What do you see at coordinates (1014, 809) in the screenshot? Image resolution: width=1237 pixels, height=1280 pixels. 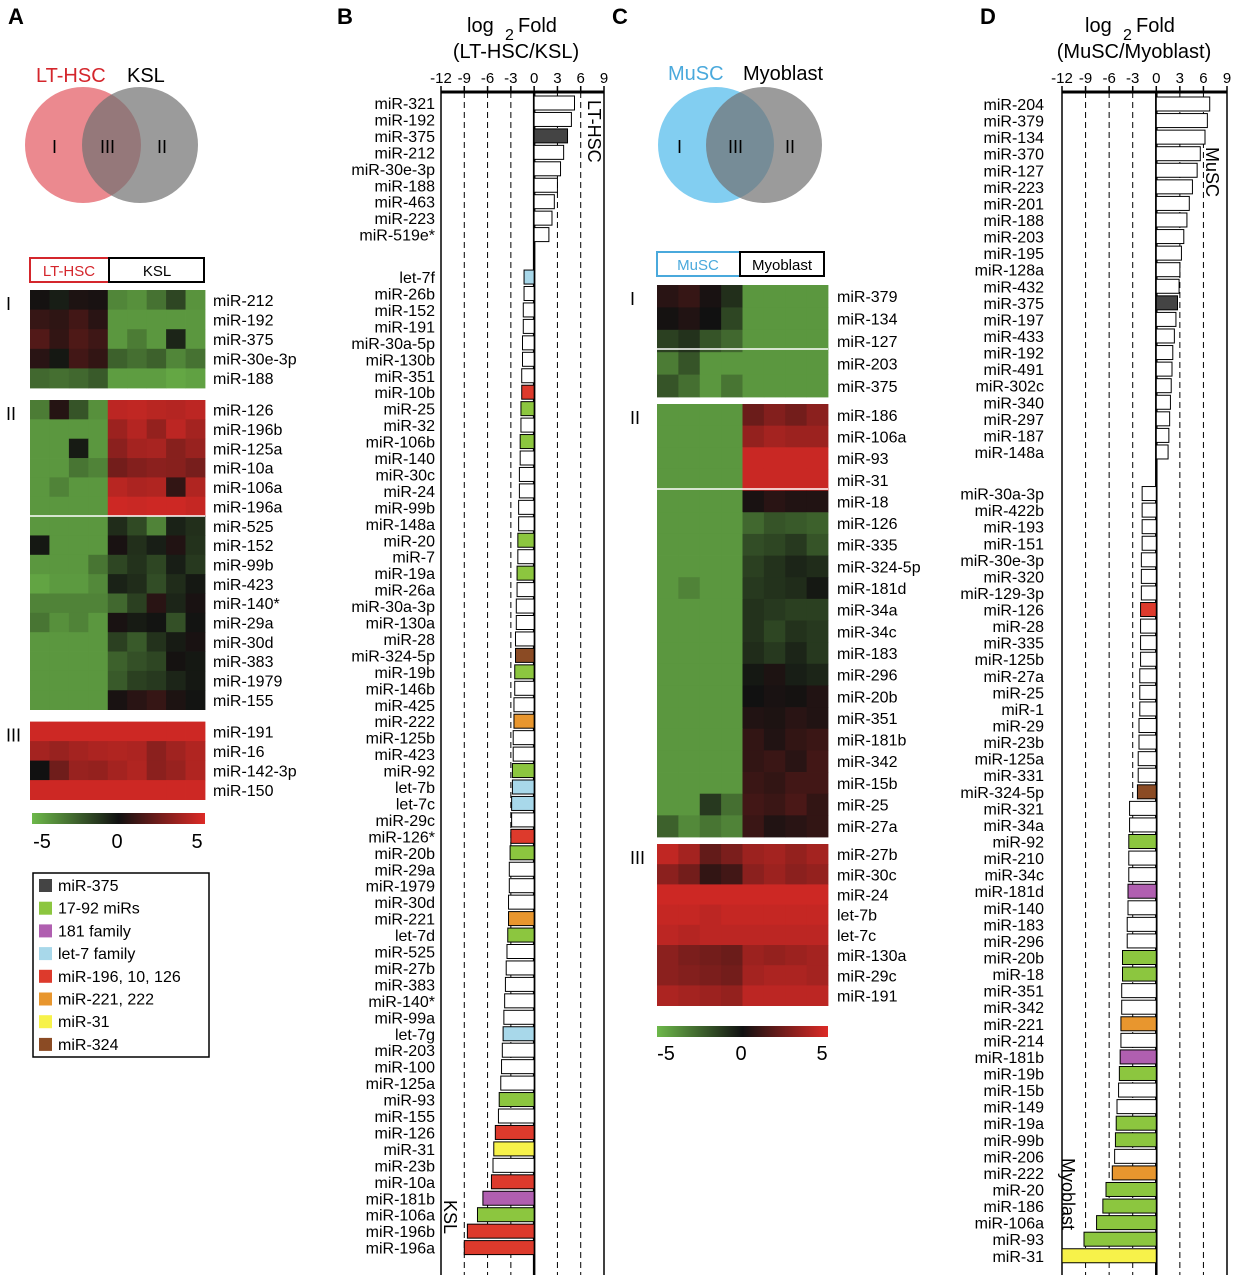 I see `bar-category-label: miR-321` at bounding box center [1014, 809].